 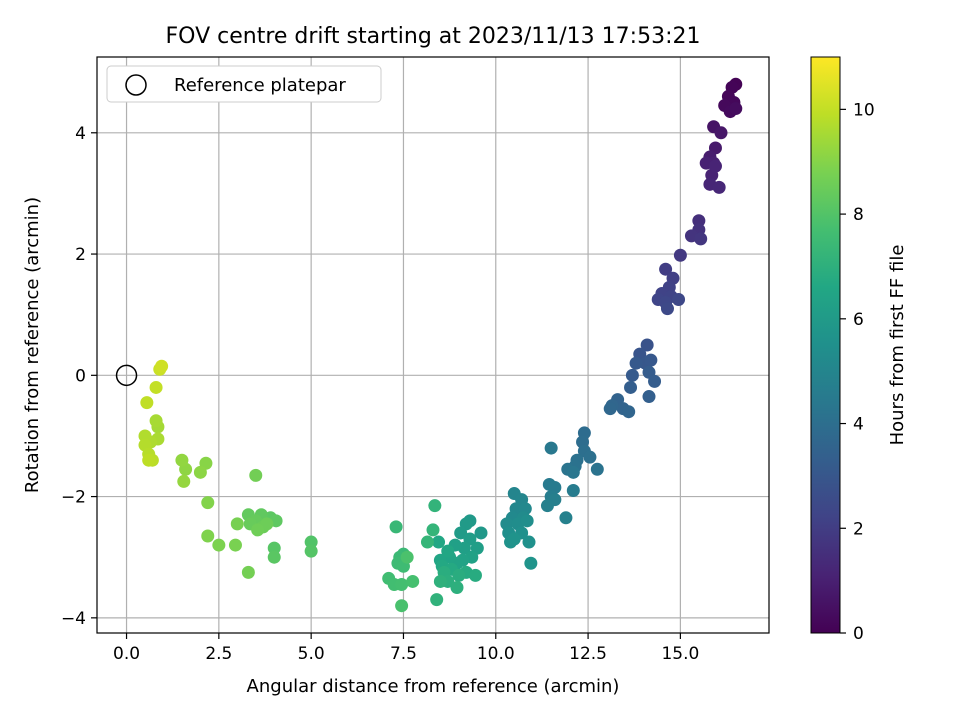 What do you see at coordinates (897, 345) in the screenshot?
I see `colorbar-label: Hours from first FF file` at bounding box center [897, 345].